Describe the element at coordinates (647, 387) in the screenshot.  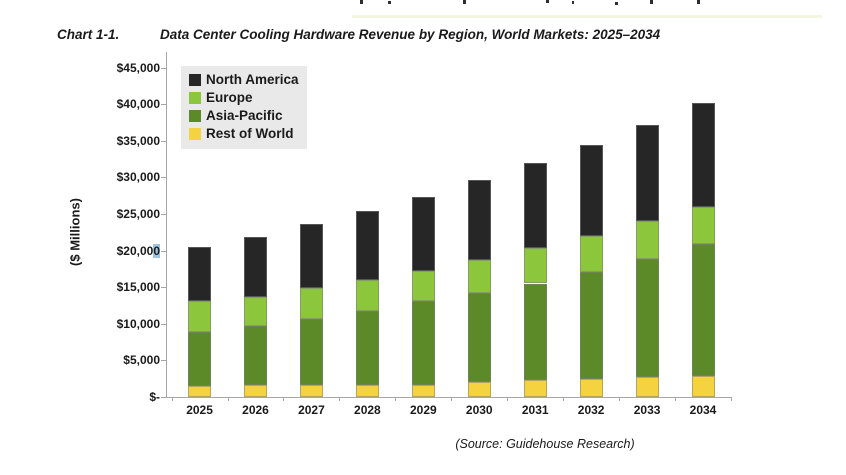
I see `bar-segment-rest-of-world-2033` at that location.